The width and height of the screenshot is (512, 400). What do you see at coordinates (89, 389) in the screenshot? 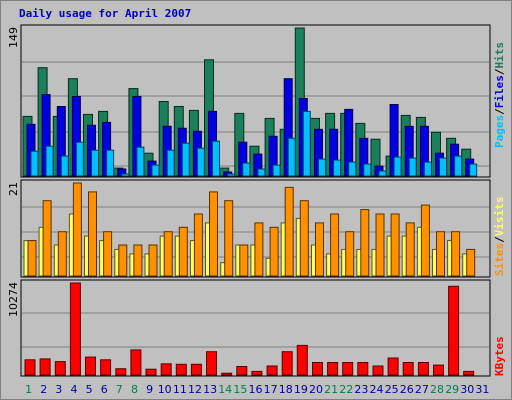
I see `x-tick-label-5: 5` at bounding box center [89, 389].